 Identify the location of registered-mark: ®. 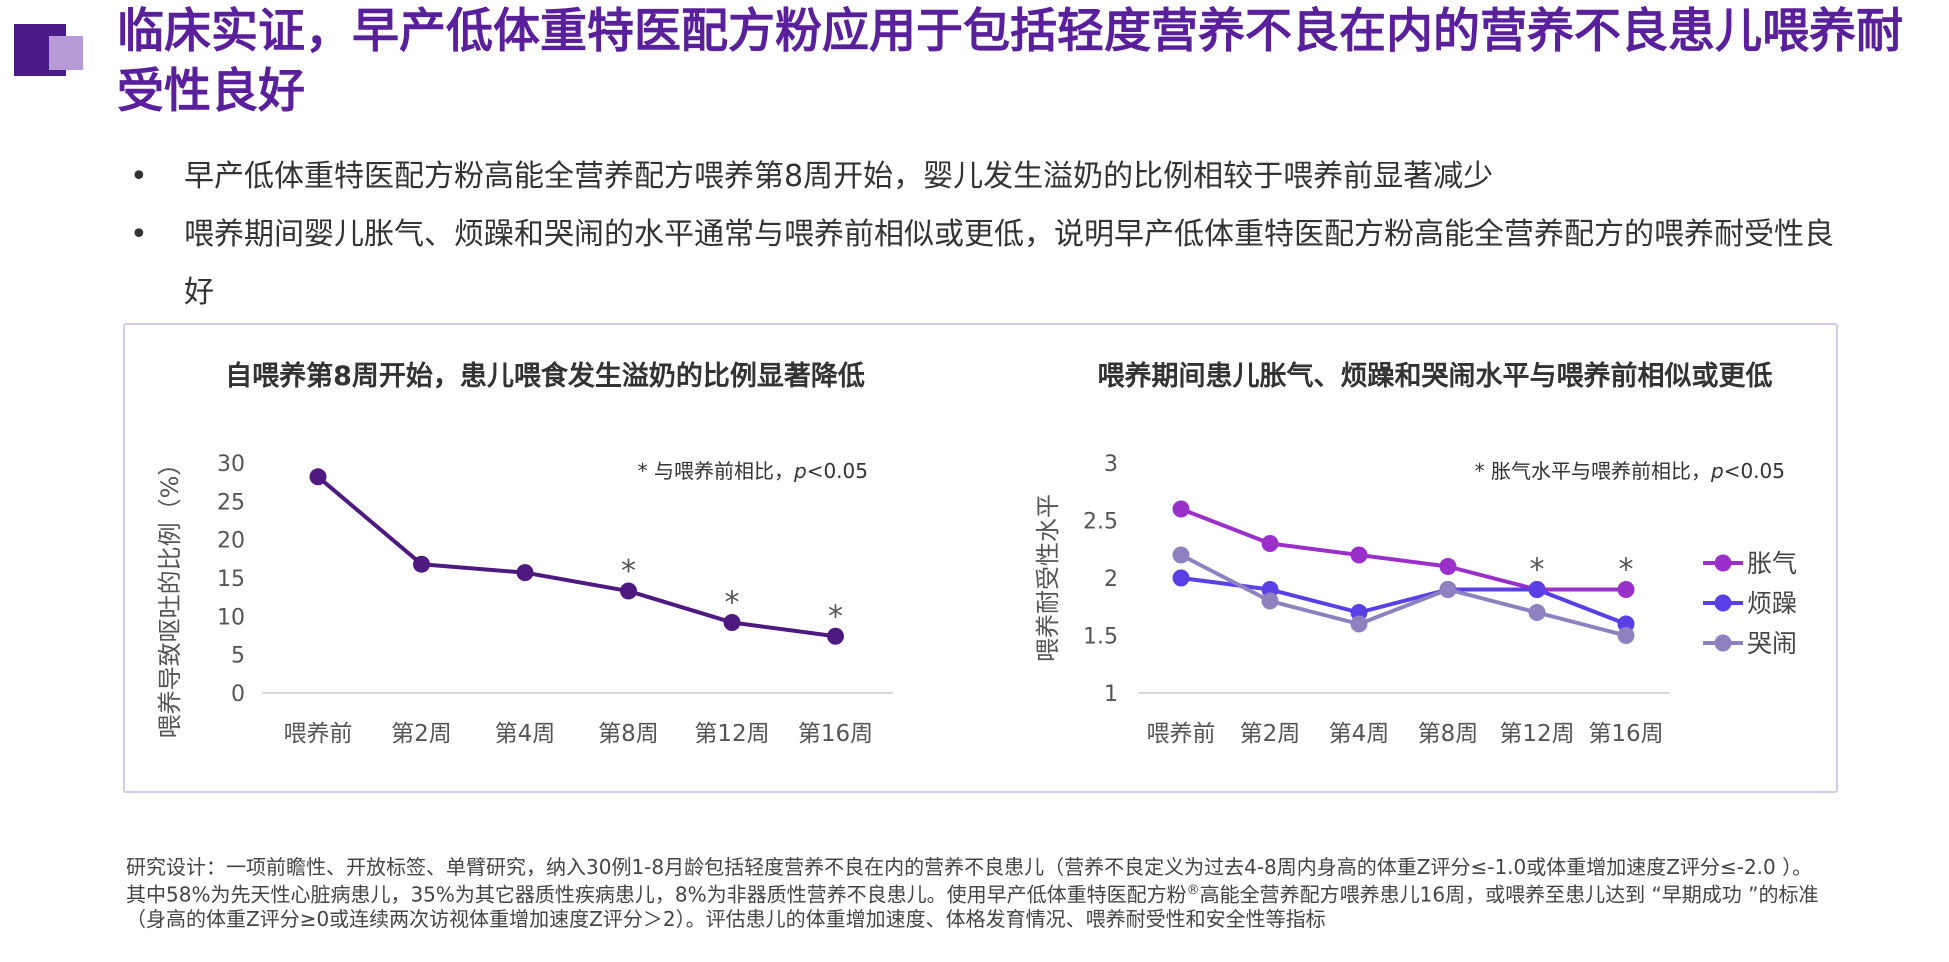
(1193, 890).